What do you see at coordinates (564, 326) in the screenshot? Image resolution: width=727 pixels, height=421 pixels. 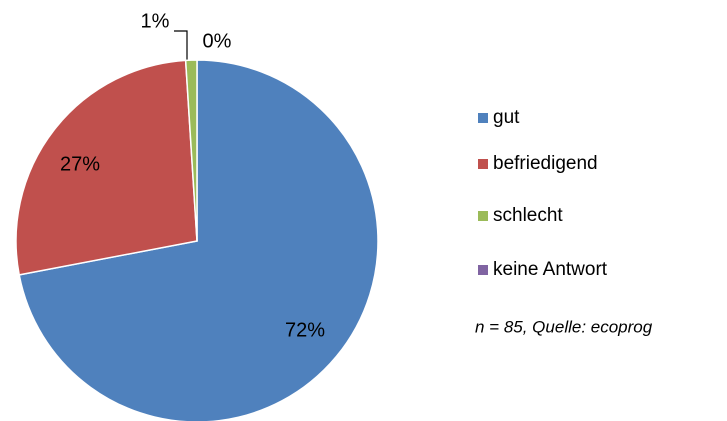 I see `annotation: n = 85, Quelle: ecoprog` at bounding box center [564, 326].